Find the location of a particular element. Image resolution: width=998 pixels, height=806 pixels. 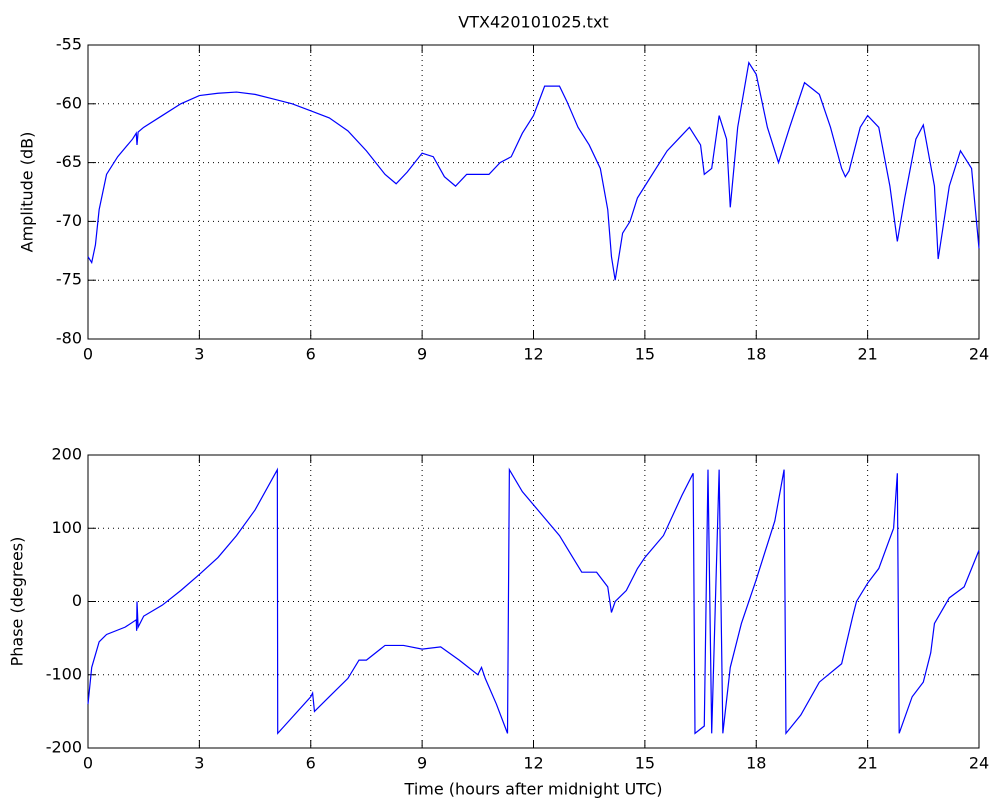

chart-title: VTX420101025.txt is located at coordinates (533, 22).